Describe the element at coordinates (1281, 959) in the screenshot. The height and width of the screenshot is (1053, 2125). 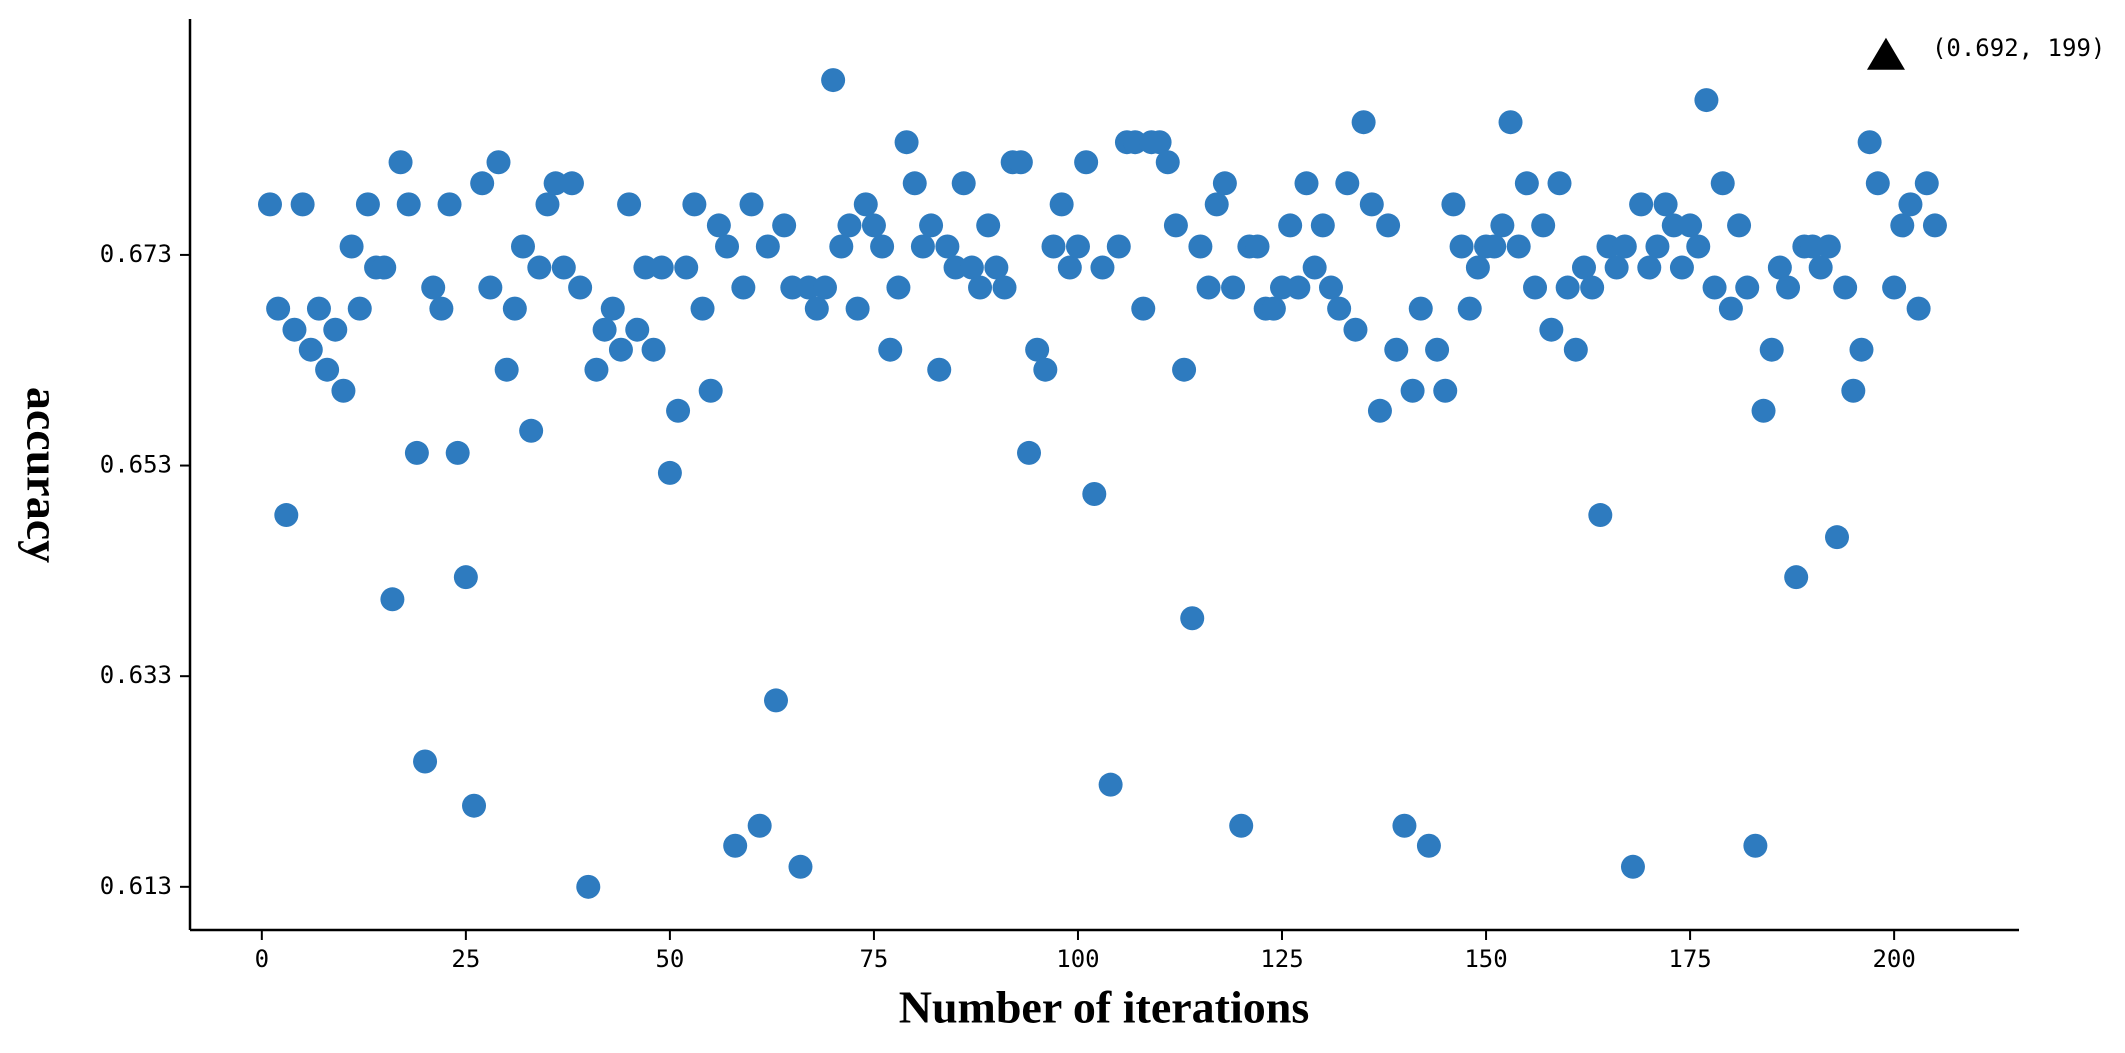
I see `x-tick-label: 125` at that location.